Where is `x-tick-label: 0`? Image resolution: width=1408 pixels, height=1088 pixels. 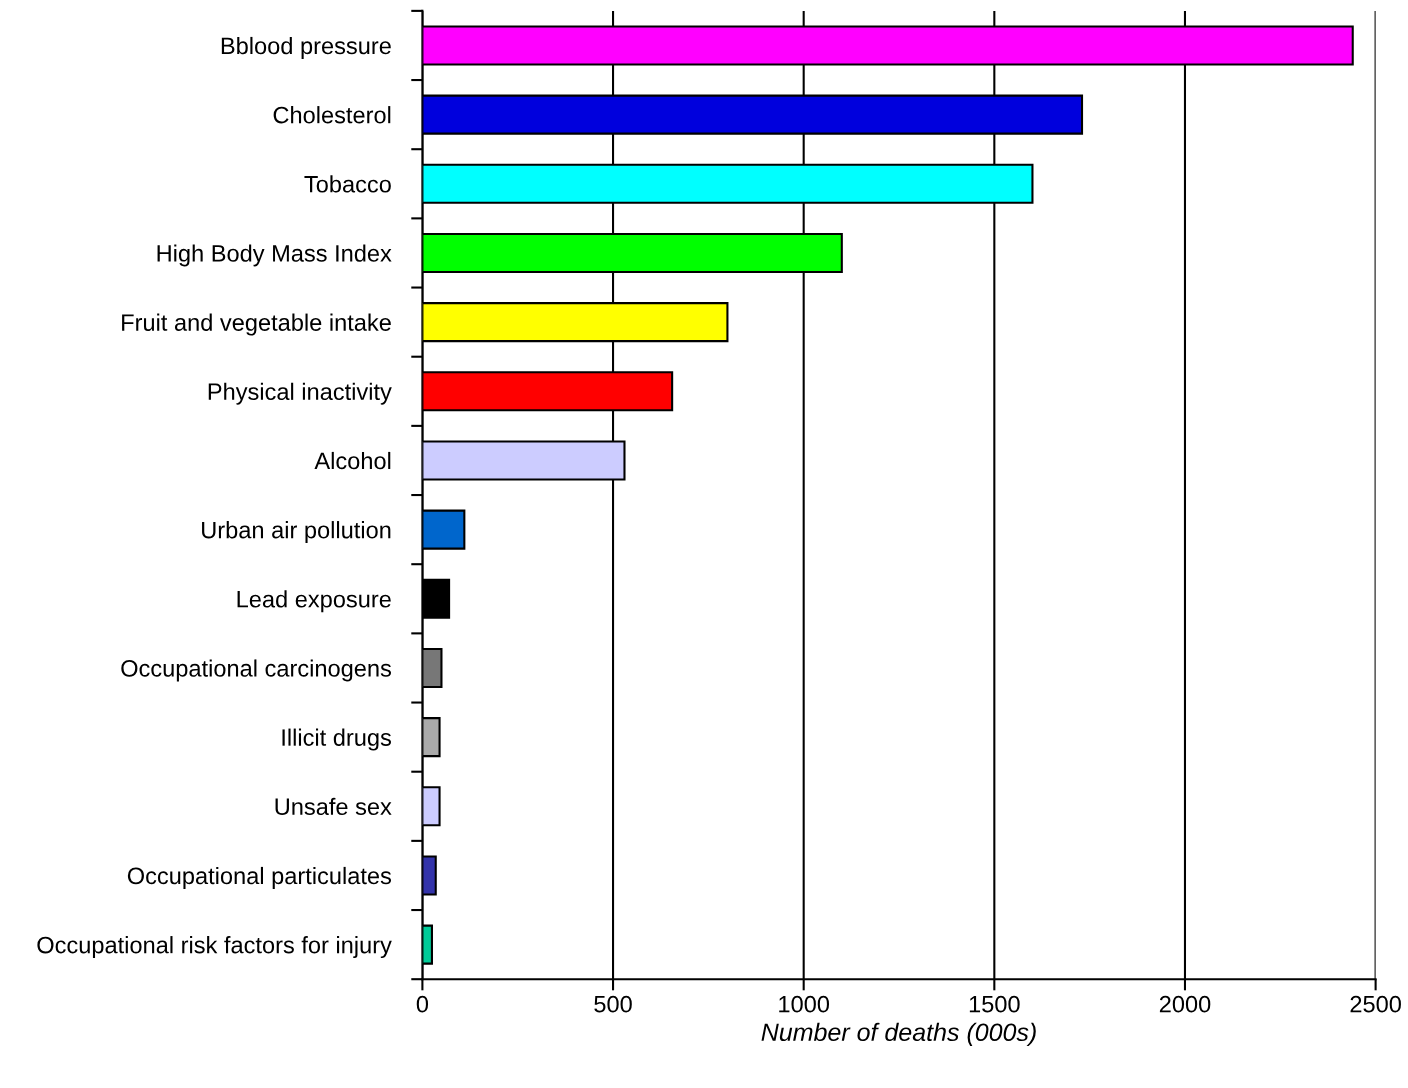 x-tick-label: 0 is located at coordinates (422, 1004).